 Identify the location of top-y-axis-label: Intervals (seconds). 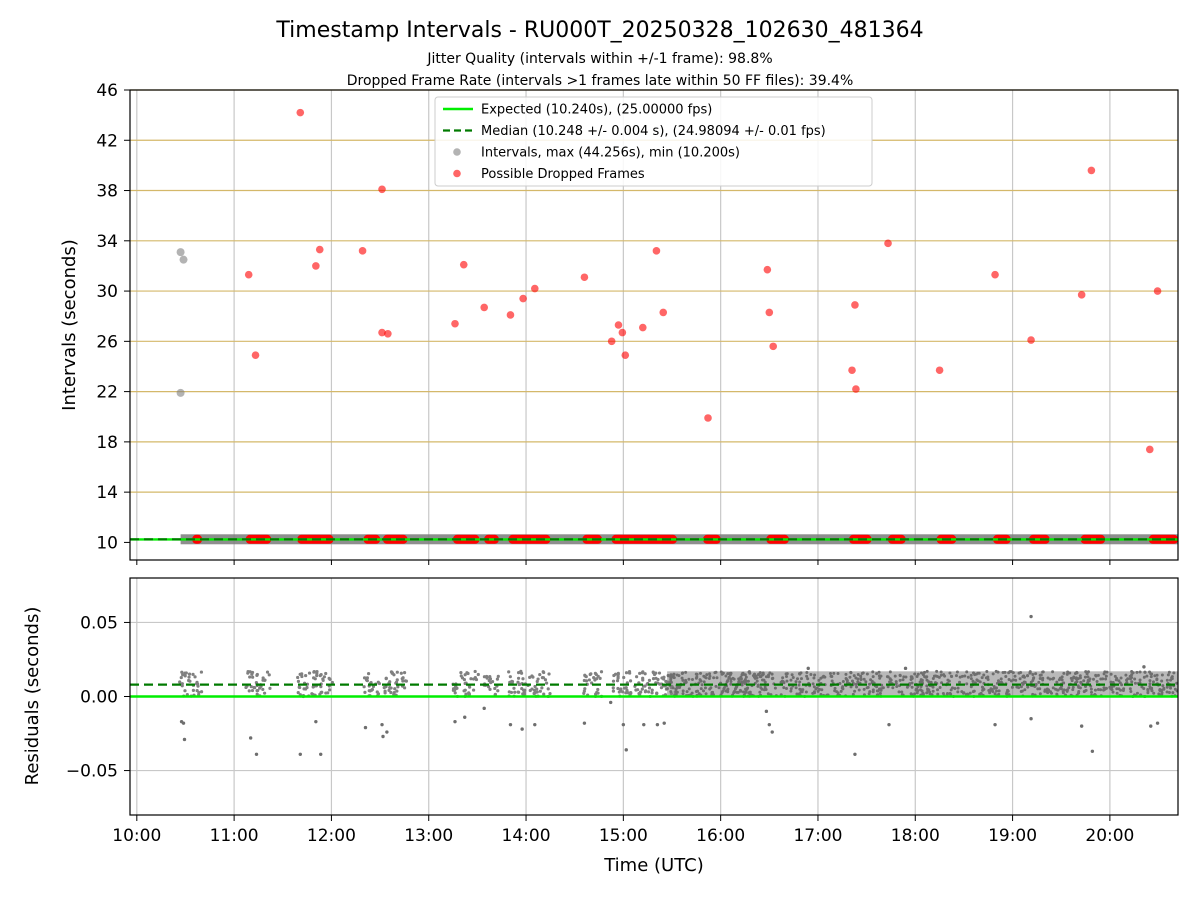
(69, 325).